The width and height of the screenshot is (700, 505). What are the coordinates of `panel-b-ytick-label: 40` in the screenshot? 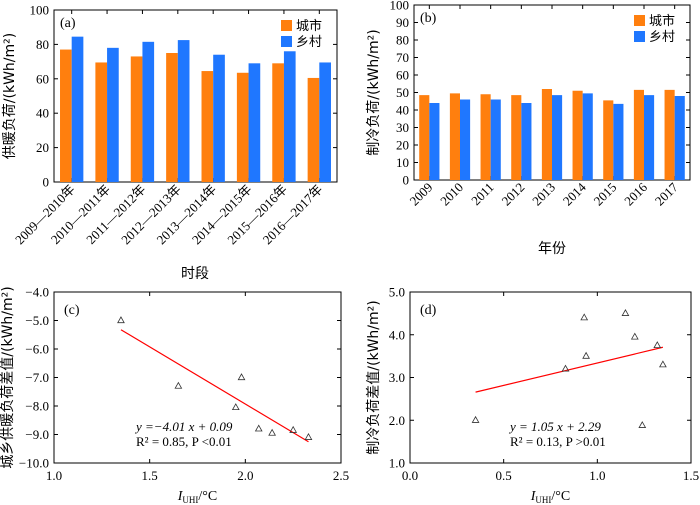 It's located at (402, 110).